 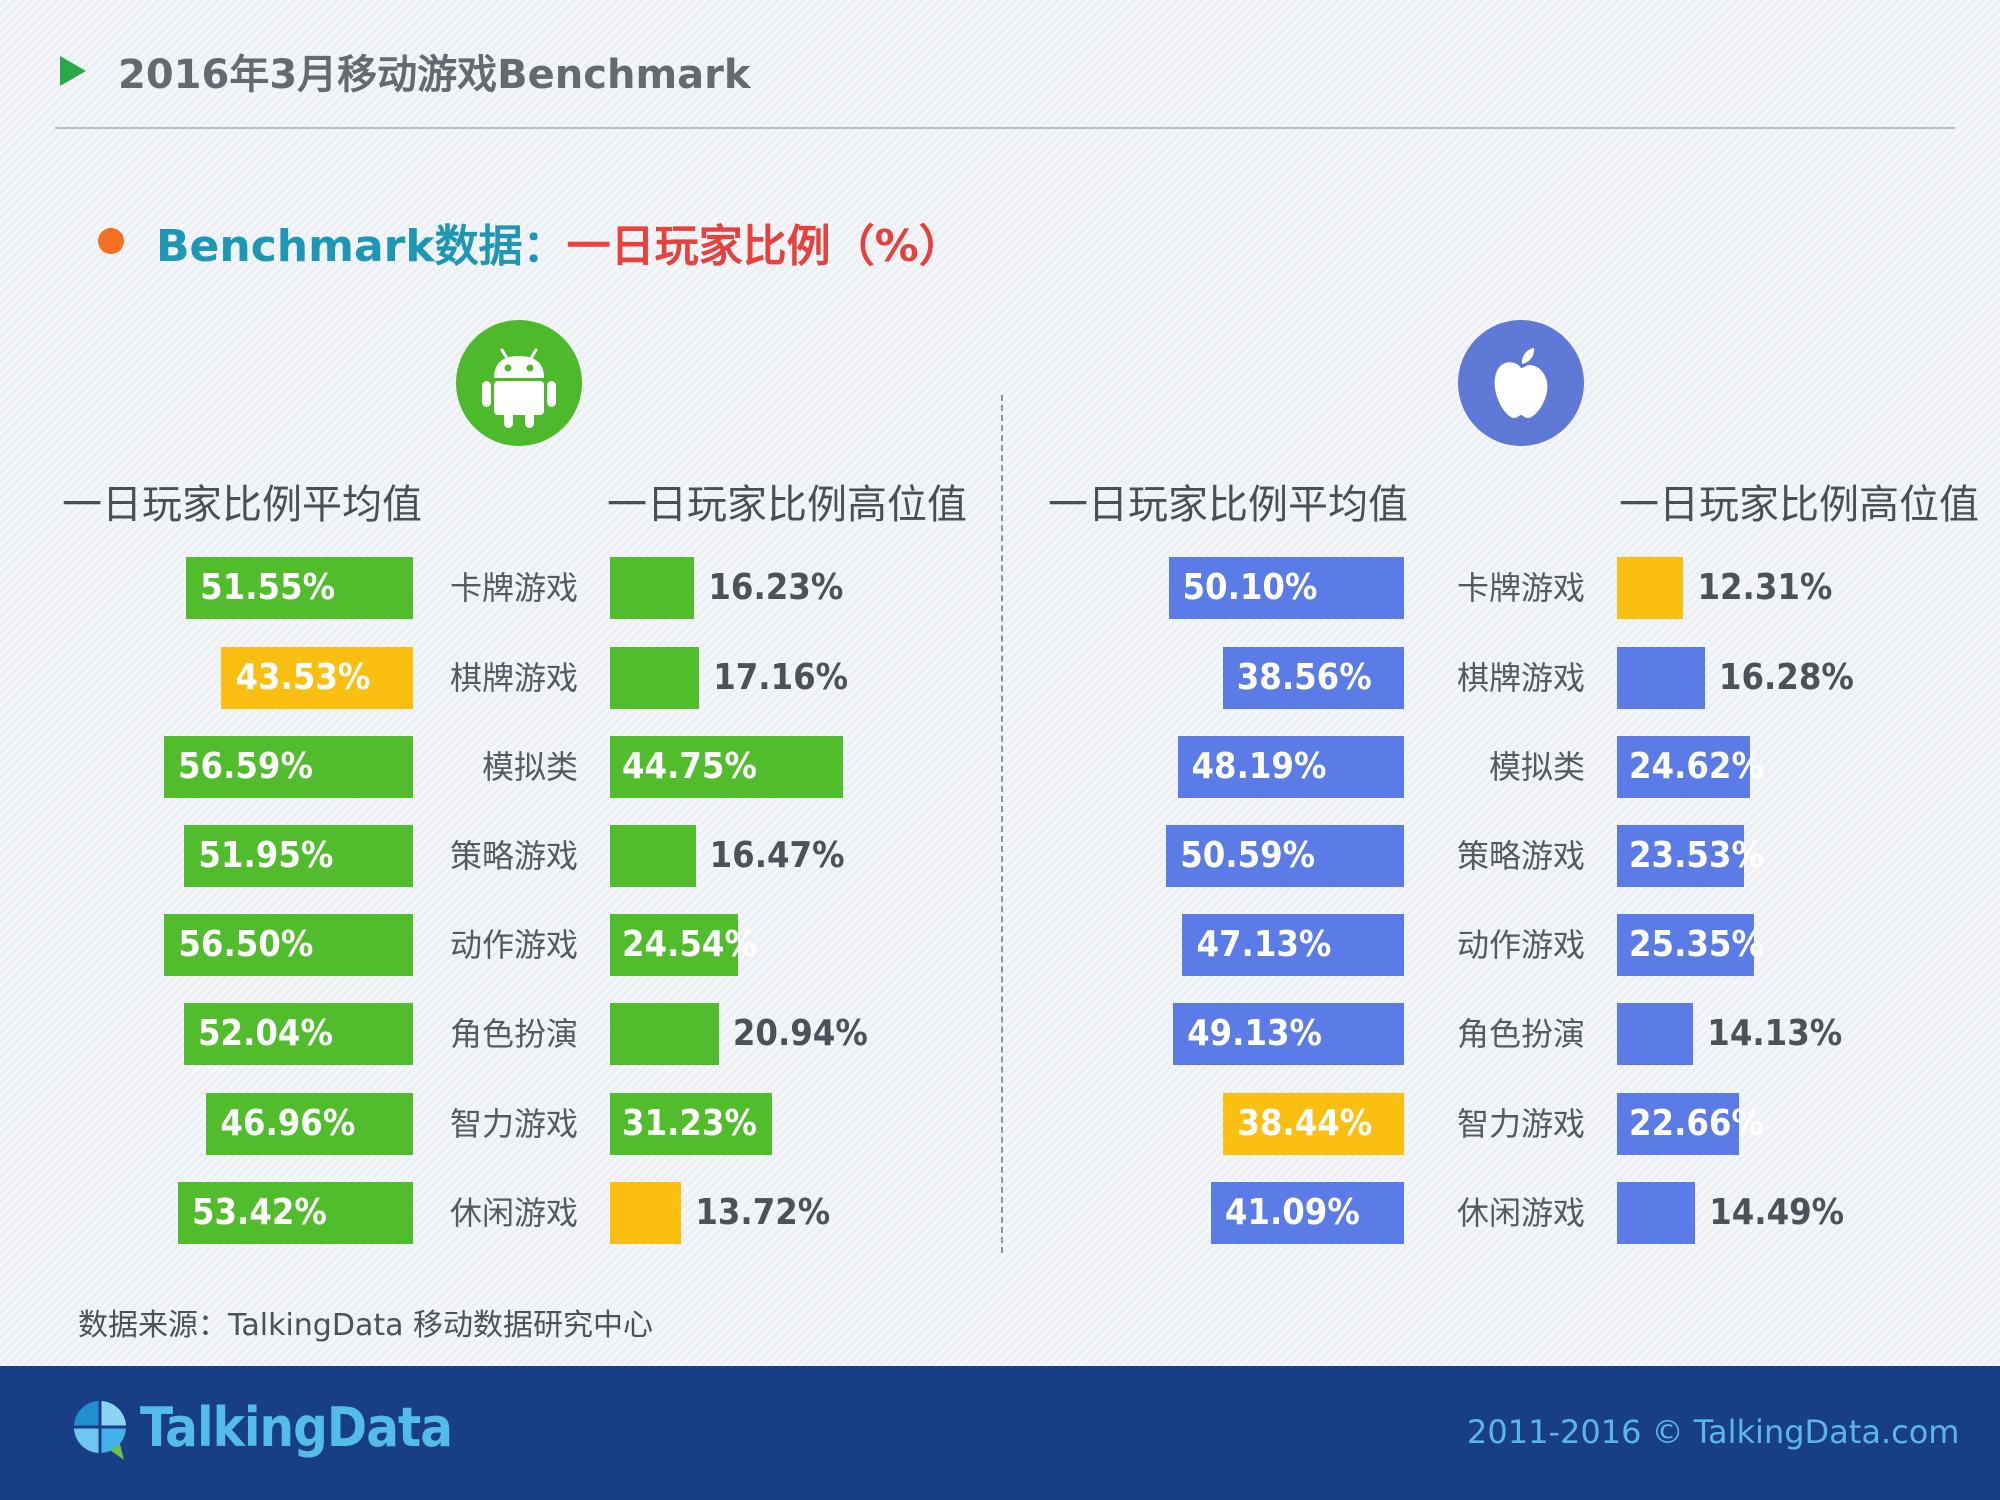 I want to click on android-category-label: 棋牌游戏, so click(x=513, y=678).